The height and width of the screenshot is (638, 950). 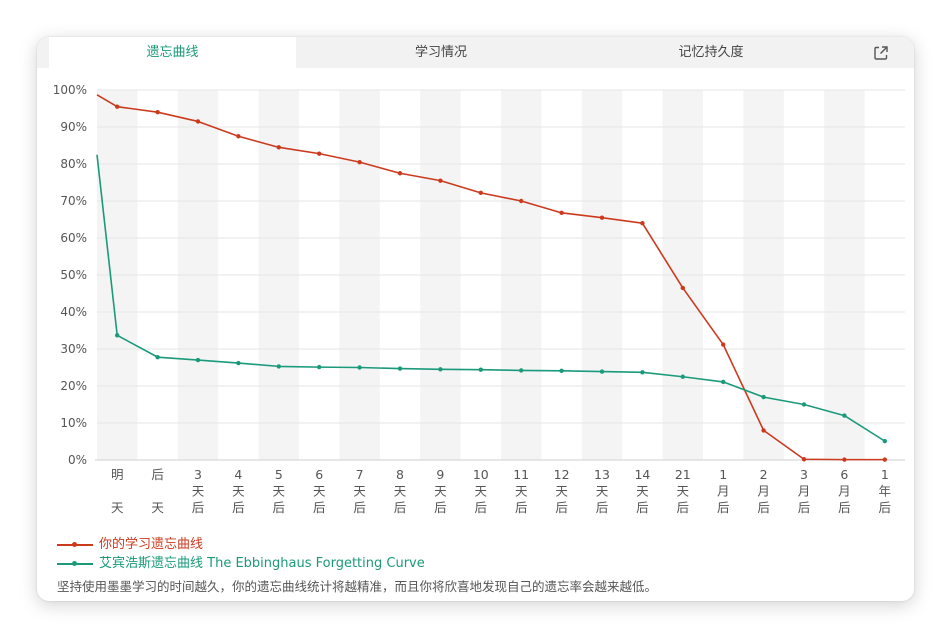 What do you see at coordinates (359, 491) in the screenshot?
I see `x-tick-label: 7 天后` at bounding box center [359, 491].